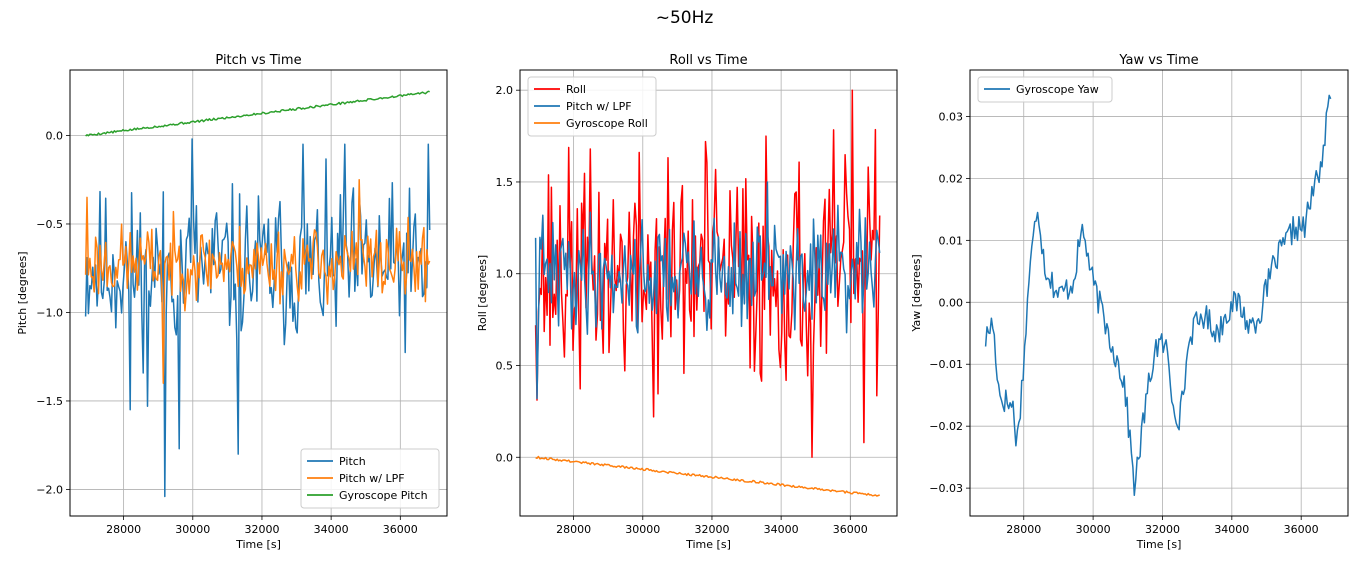 The height and width of the screenshot is (561, 1369). What do you see at coordinates (49, 312) in the screenshot?
I see `y-tick-label: −1.0` at bounding box center [49, 312].